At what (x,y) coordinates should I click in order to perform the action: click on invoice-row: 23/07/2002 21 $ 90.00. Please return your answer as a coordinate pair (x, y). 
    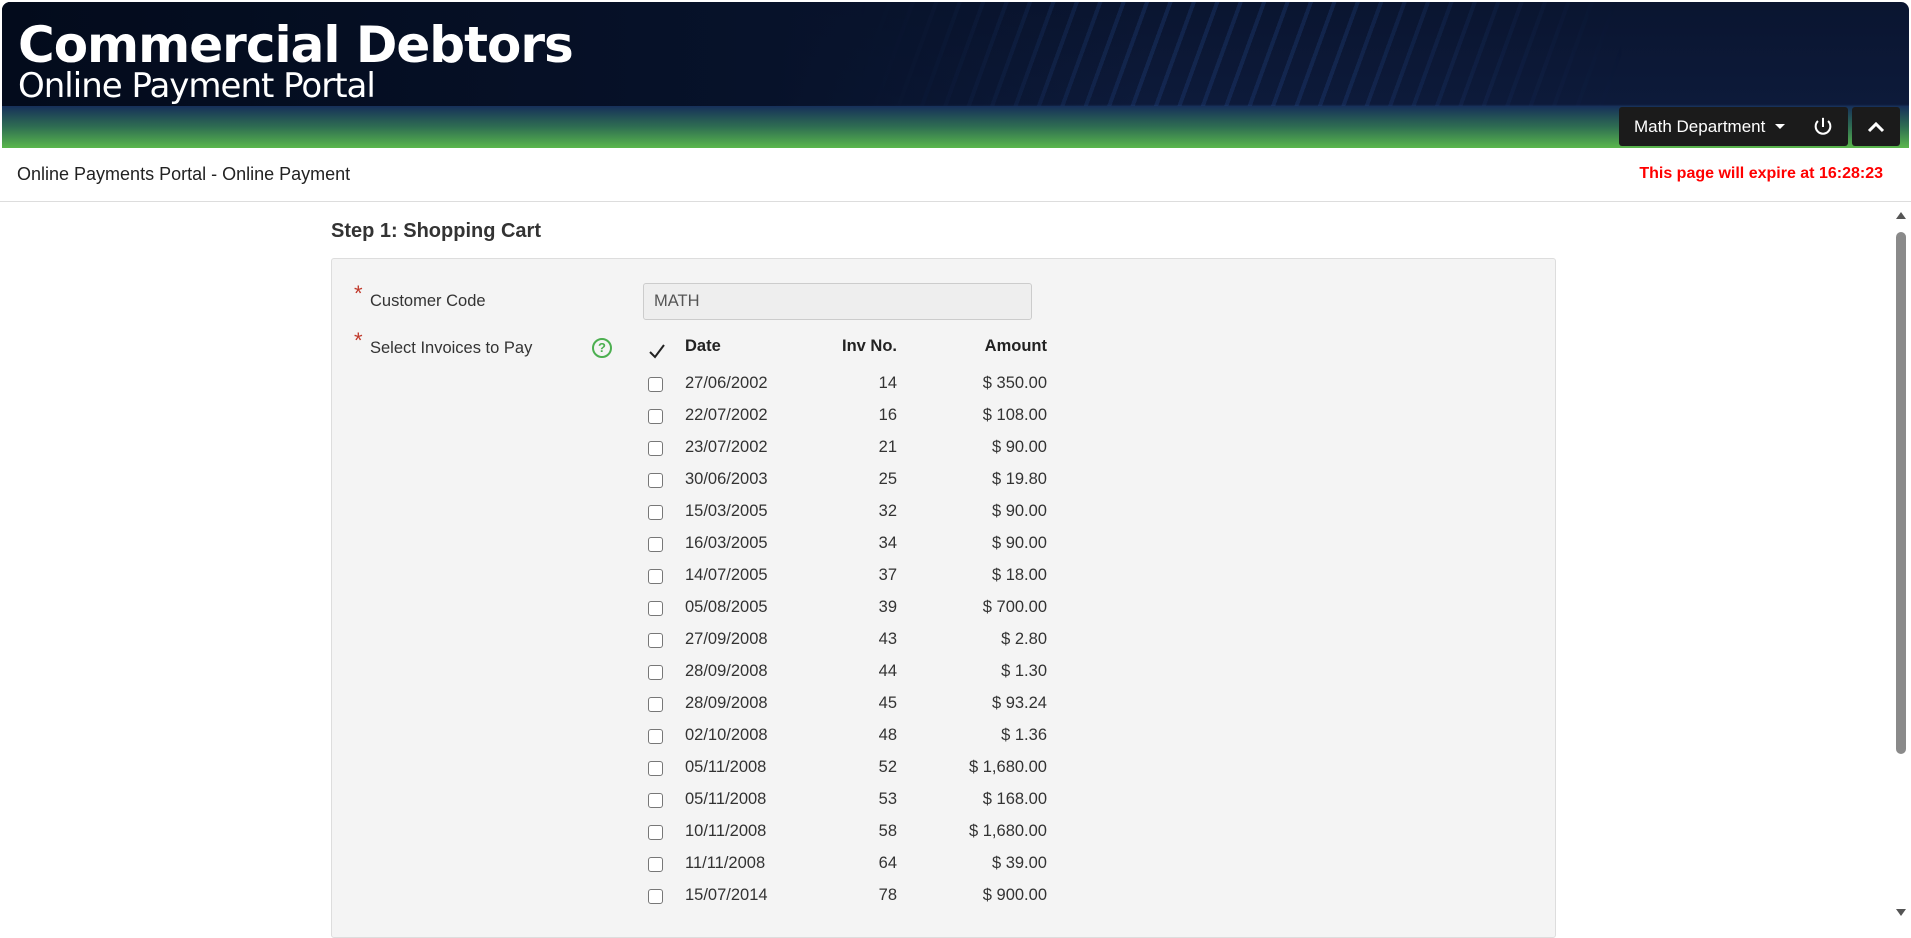
    Looking at the image, I should click on (689, 451).